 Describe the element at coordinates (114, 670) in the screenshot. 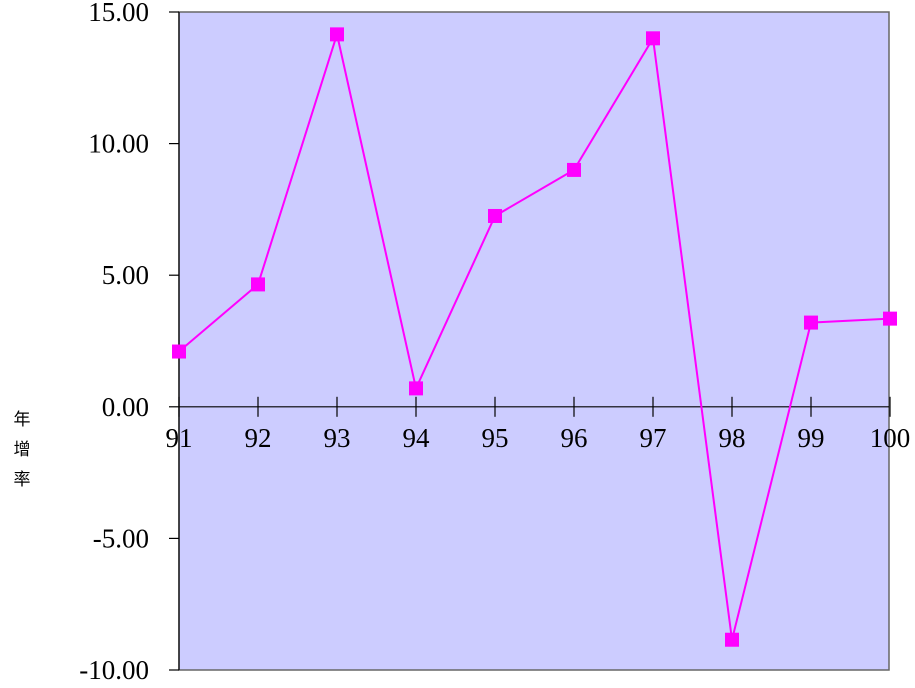

I see `y-tick-label: -10.00` at that location.